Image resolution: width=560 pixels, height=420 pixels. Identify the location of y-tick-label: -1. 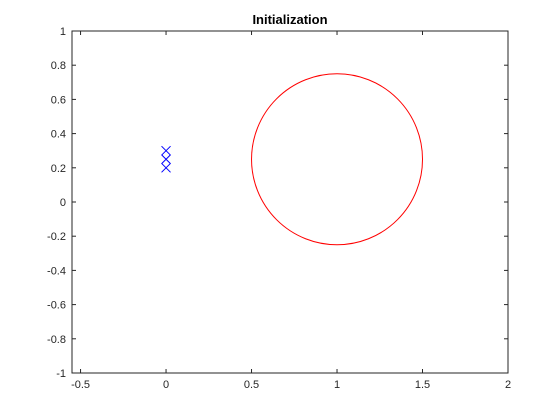
(61, 374).